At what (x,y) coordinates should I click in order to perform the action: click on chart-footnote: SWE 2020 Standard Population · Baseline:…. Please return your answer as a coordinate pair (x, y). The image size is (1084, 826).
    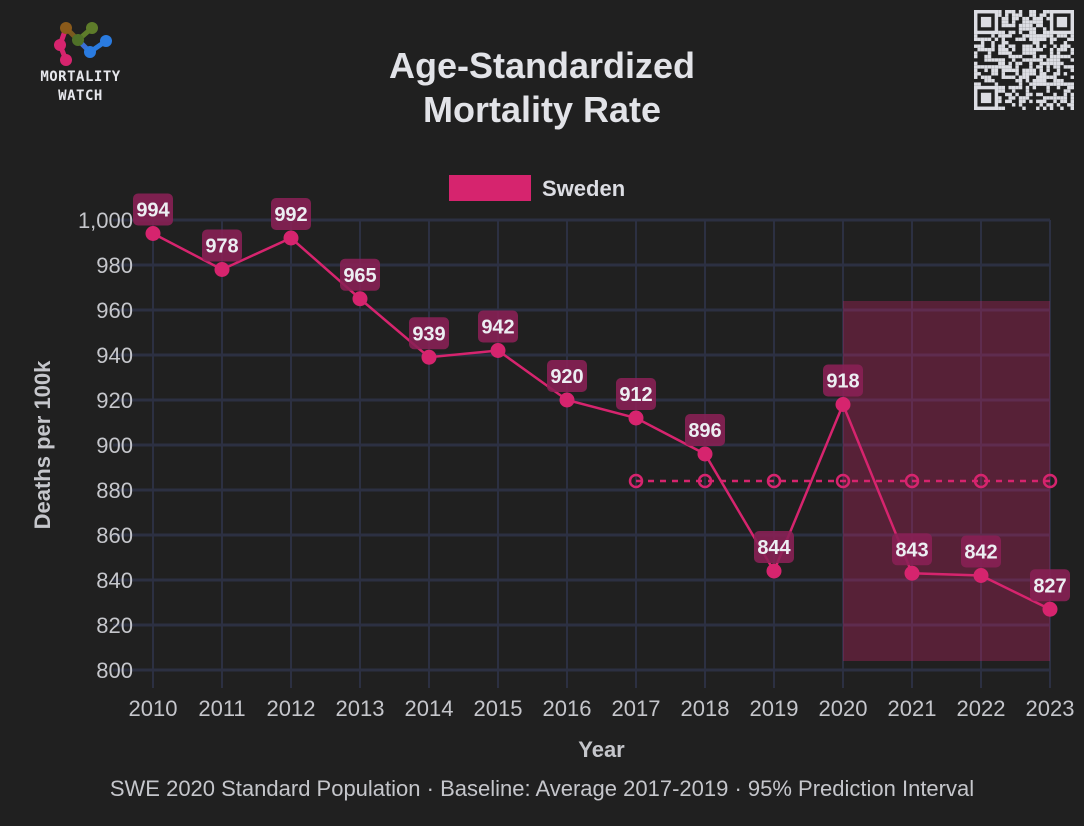
    Looking at the image, I should click on (542, 788).